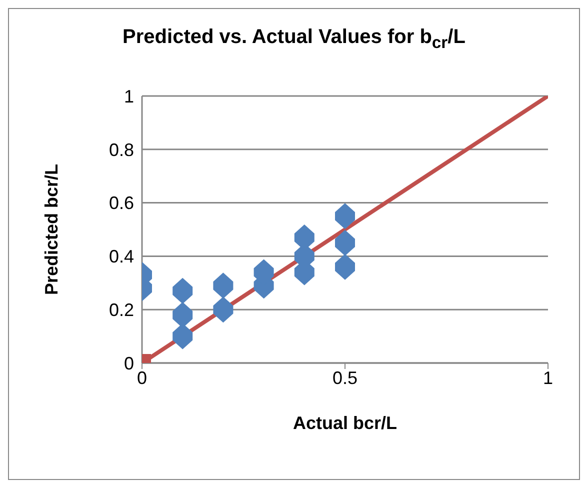  What do you see at coordinates (345, 423) in the screenshot?
I see `x-axis-title: Actual bcr/L` at bounding box center [345, 423].